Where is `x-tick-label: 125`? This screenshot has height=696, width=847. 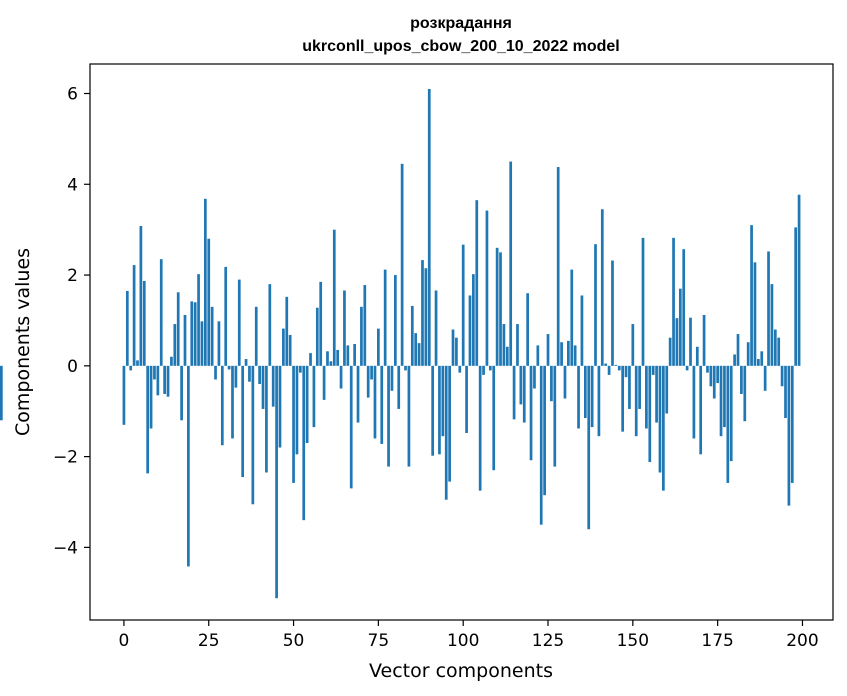 x-tick-label: 125 is located at coordinates (548, 641).